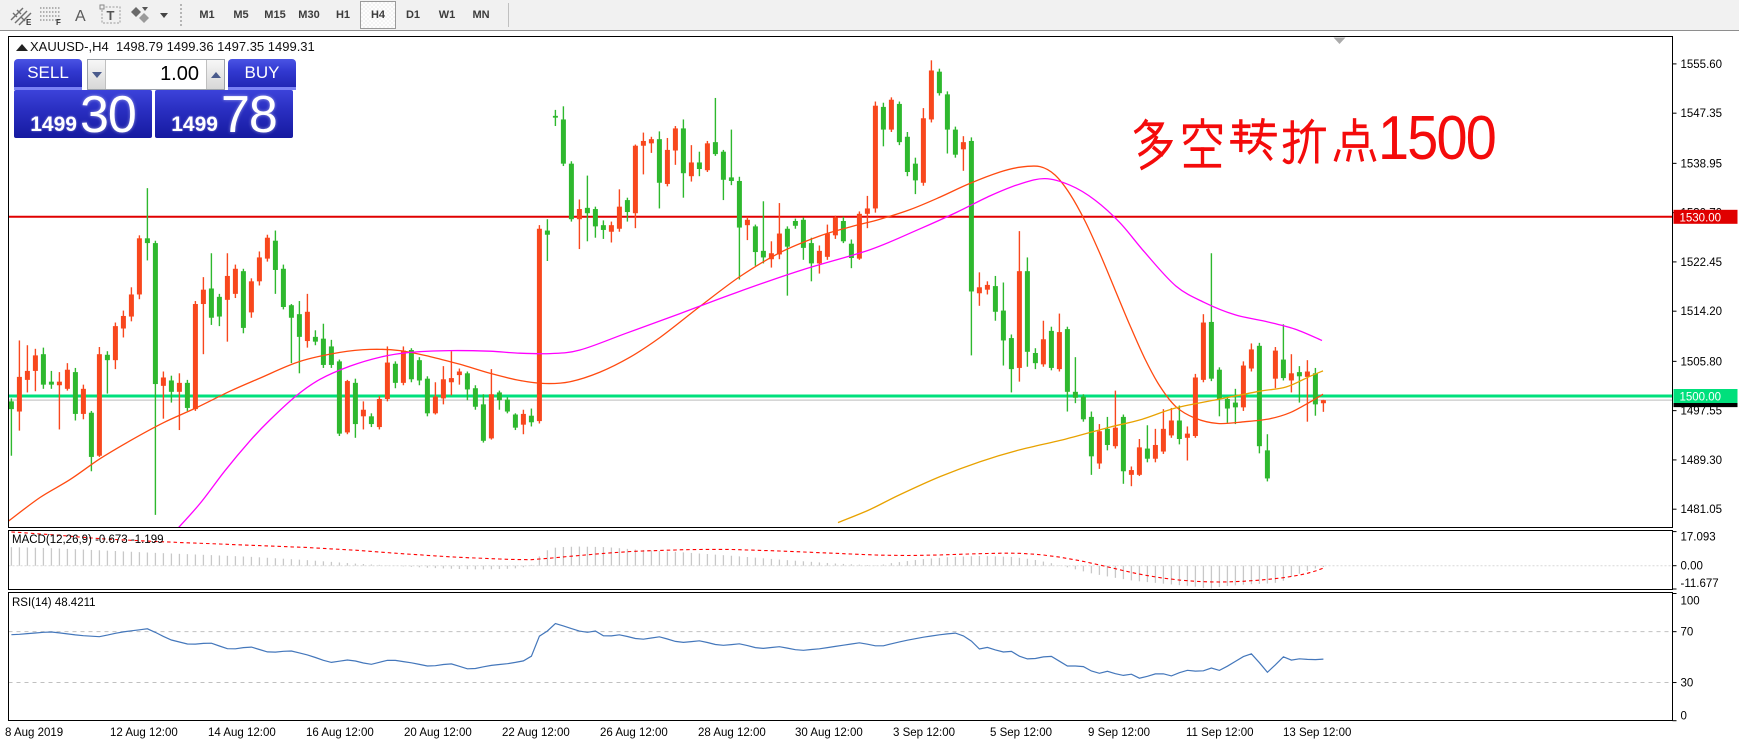  Describe the element at coordinates (29, 22) in the screenshot. I see `svg-text: E` at that location.